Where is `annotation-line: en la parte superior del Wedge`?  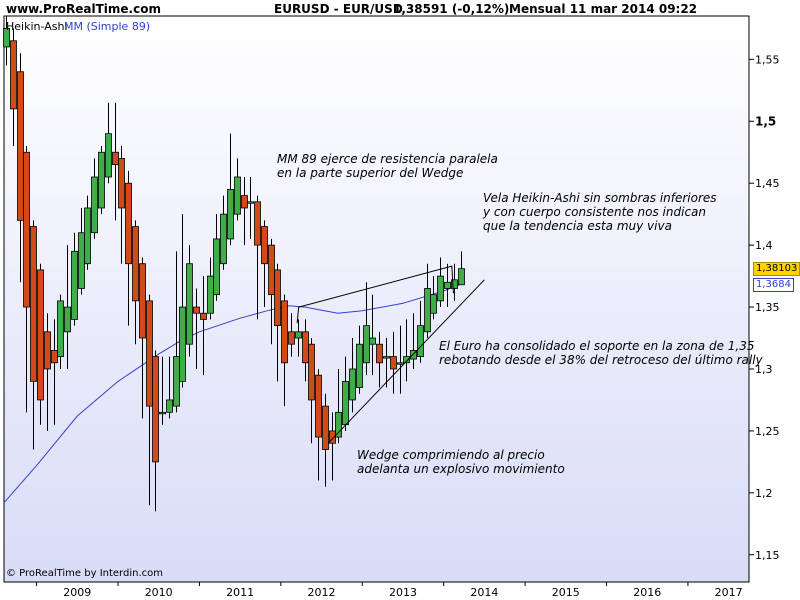 annotation-line: en la parte superior del Wedge is located at coordinates (370, 173).